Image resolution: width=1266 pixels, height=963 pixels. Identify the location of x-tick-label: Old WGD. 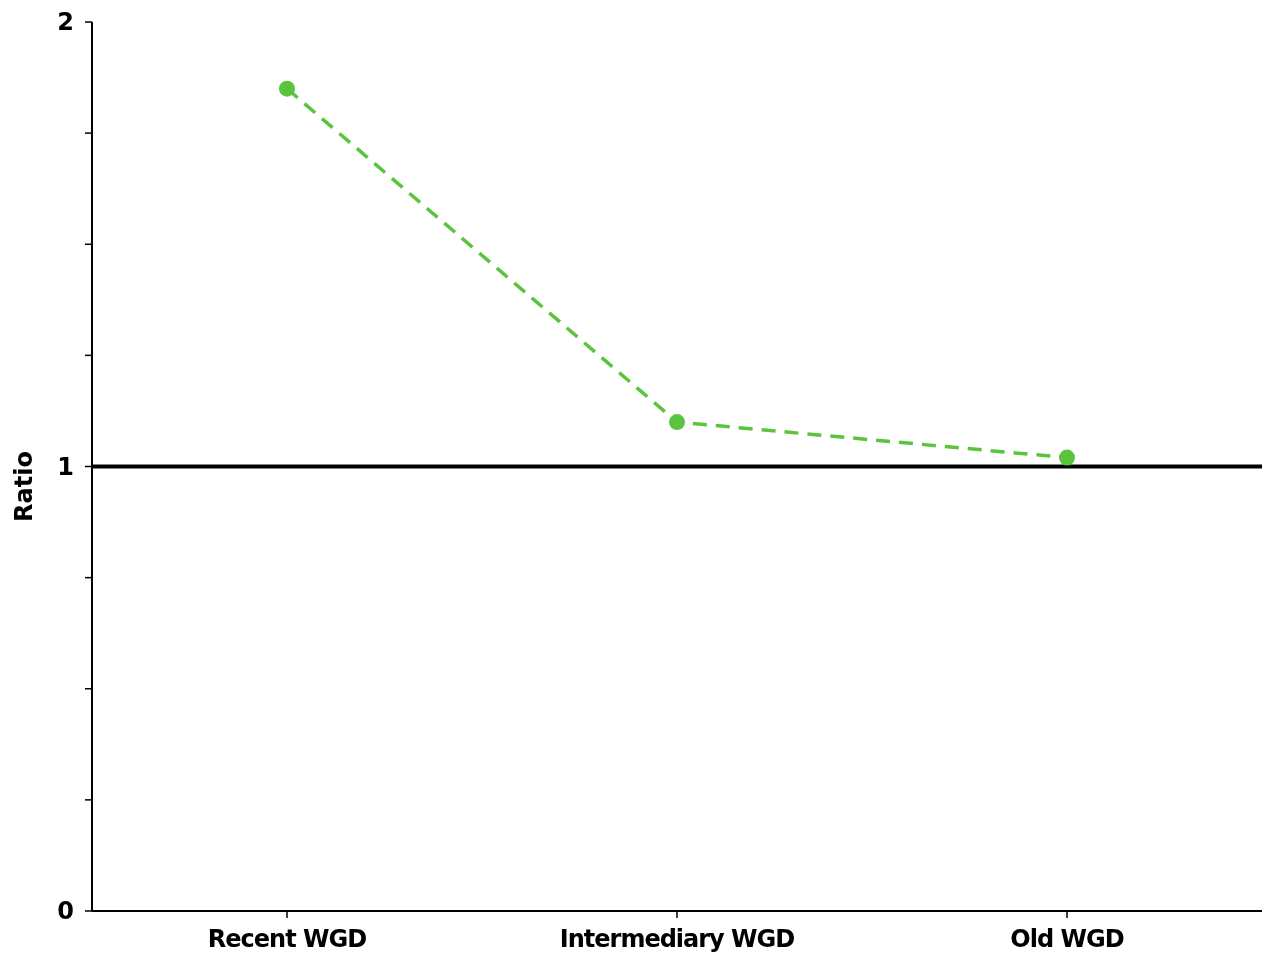
(1067, 939).